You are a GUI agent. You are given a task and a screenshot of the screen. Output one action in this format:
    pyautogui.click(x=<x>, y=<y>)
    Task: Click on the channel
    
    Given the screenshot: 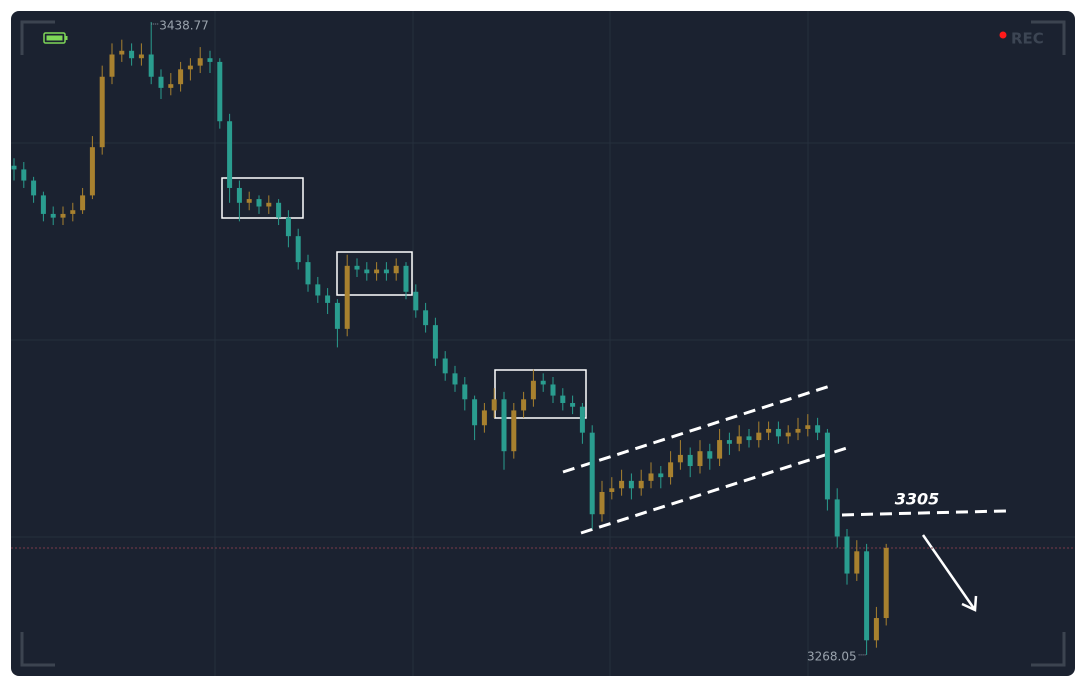 What is the action you would take?
    pyautogui.click(x=706, y=459)
    